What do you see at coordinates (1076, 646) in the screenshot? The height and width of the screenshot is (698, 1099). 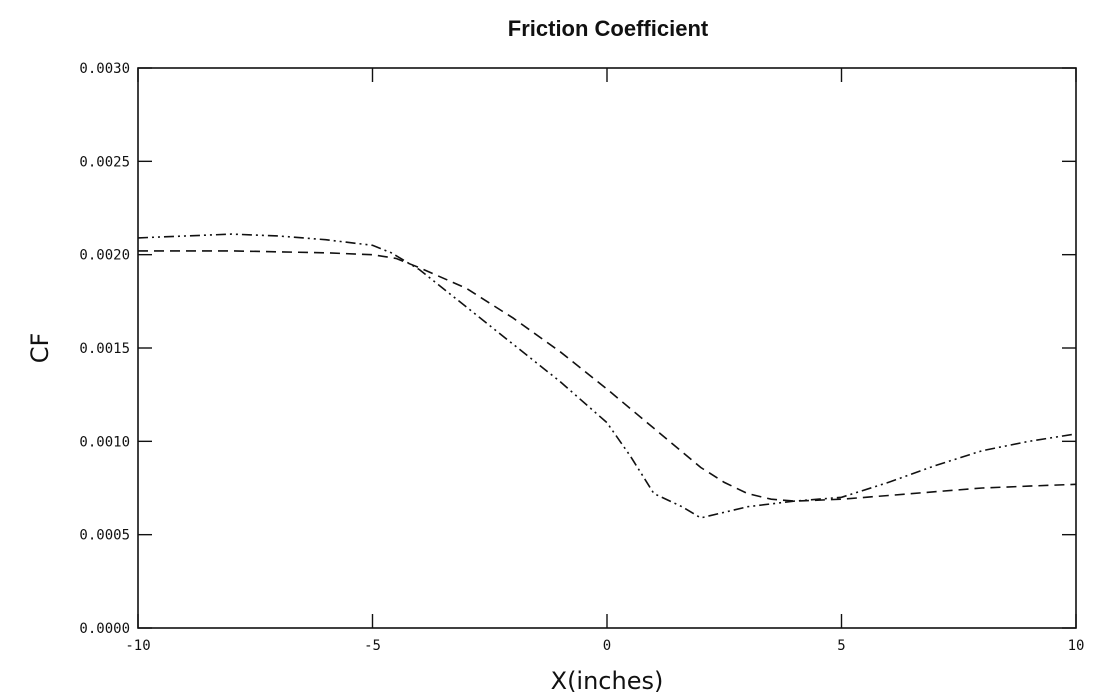 I see `x-tick-label: 10` at bounding box center [1076, 646].